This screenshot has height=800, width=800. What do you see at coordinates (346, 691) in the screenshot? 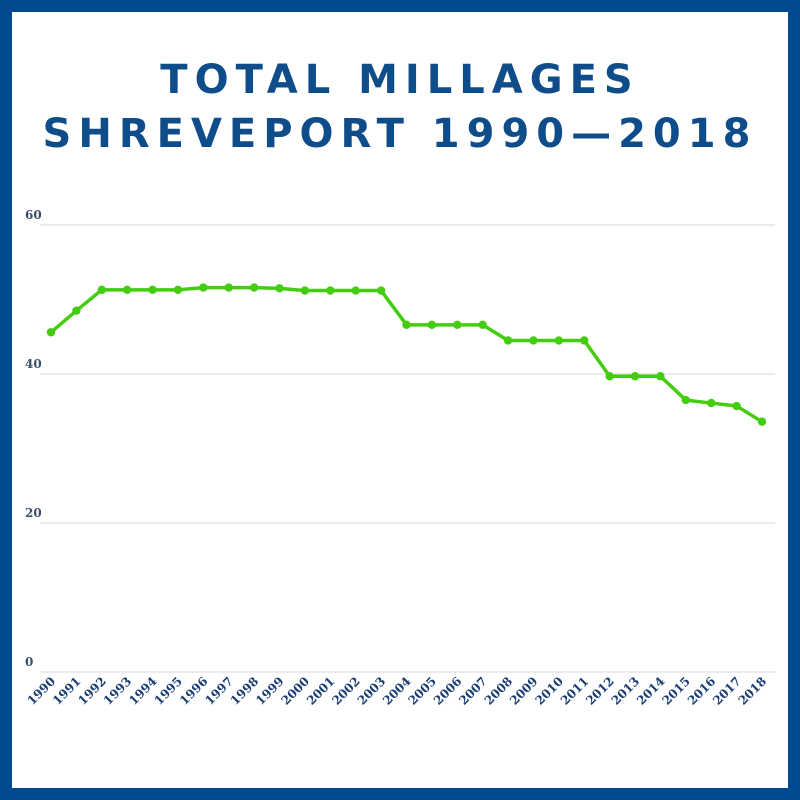
I see `x-tick-label: 2002` at bounding box center [346, 691].